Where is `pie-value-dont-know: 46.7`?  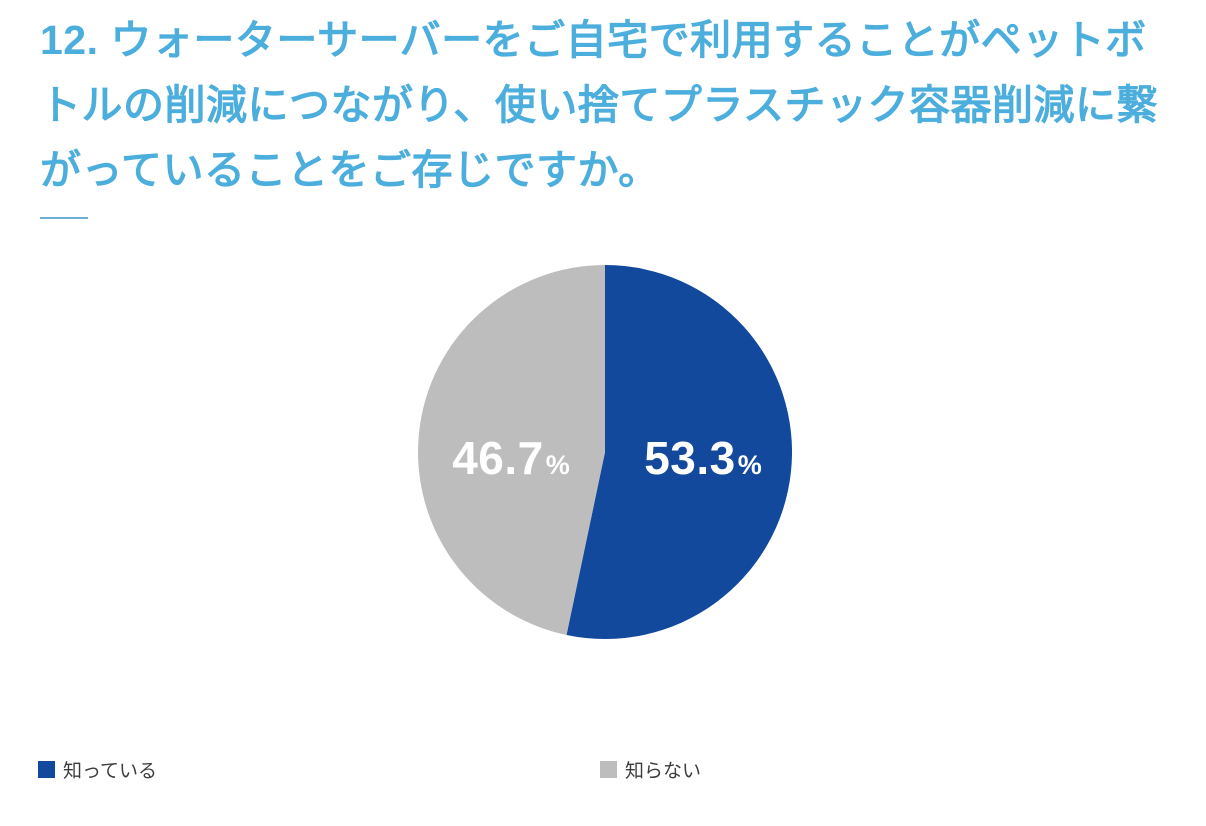
pie-value-dont-know: 46.7 is located at coordinates (498, 458).